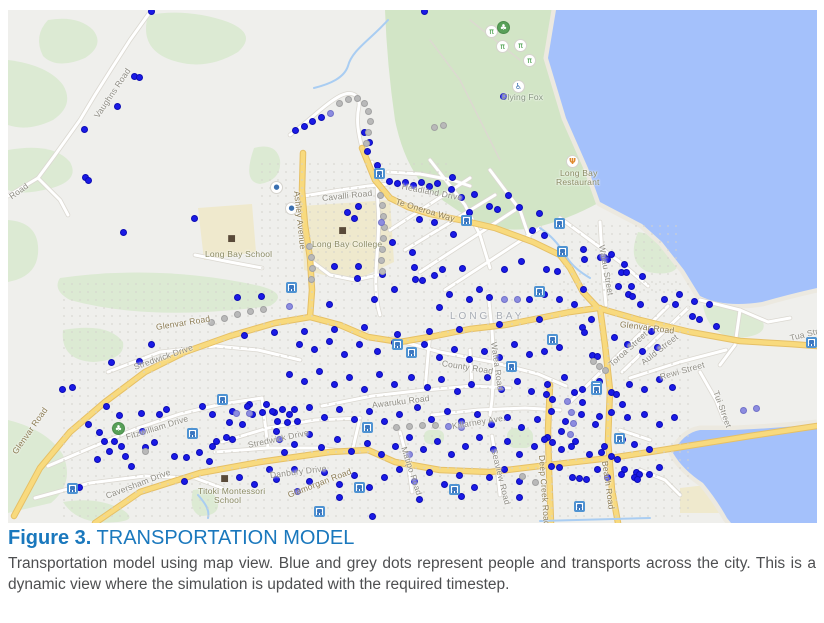  Describe the element at coordinates (223, 538) in the screenshot. I see `figure-title-text: TRANSPORTATION MODEL` at that location.